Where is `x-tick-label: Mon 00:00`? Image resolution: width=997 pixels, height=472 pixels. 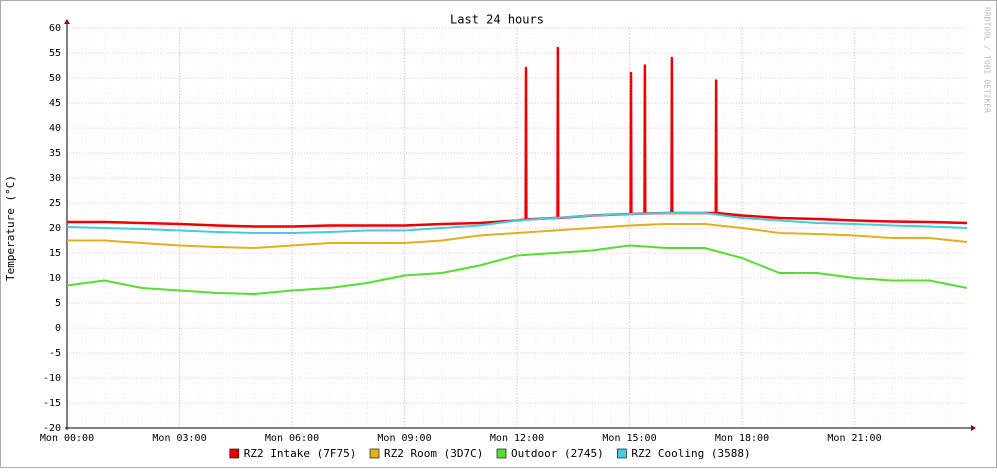
x-tick-label: Mon 00:00 is located at coordinates (67, 438).